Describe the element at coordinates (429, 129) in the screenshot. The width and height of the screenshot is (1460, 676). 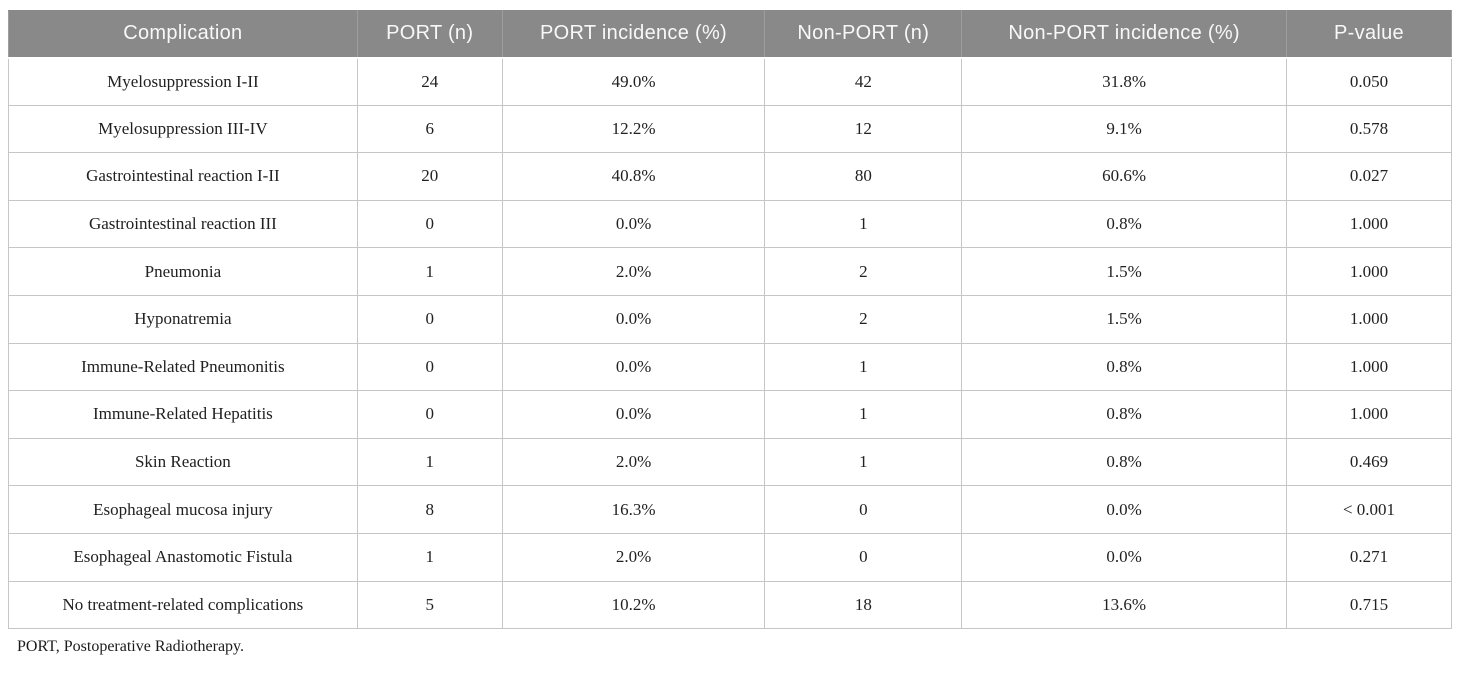
I see `table-cell: 6` at that location.